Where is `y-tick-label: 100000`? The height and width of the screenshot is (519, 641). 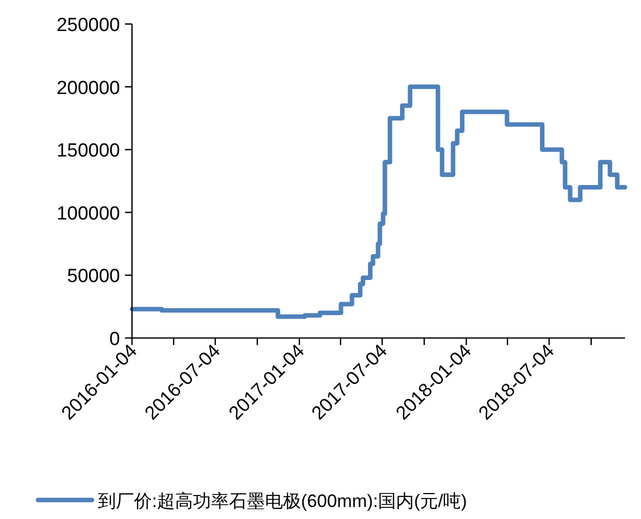
y-tick-label: 100000 is located at coordinates (88, 213).